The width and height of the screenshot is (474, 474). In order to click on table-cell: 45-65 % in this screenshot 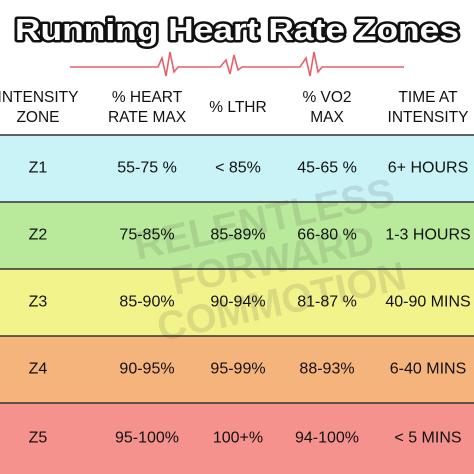, I will do `click(327, 168)`.